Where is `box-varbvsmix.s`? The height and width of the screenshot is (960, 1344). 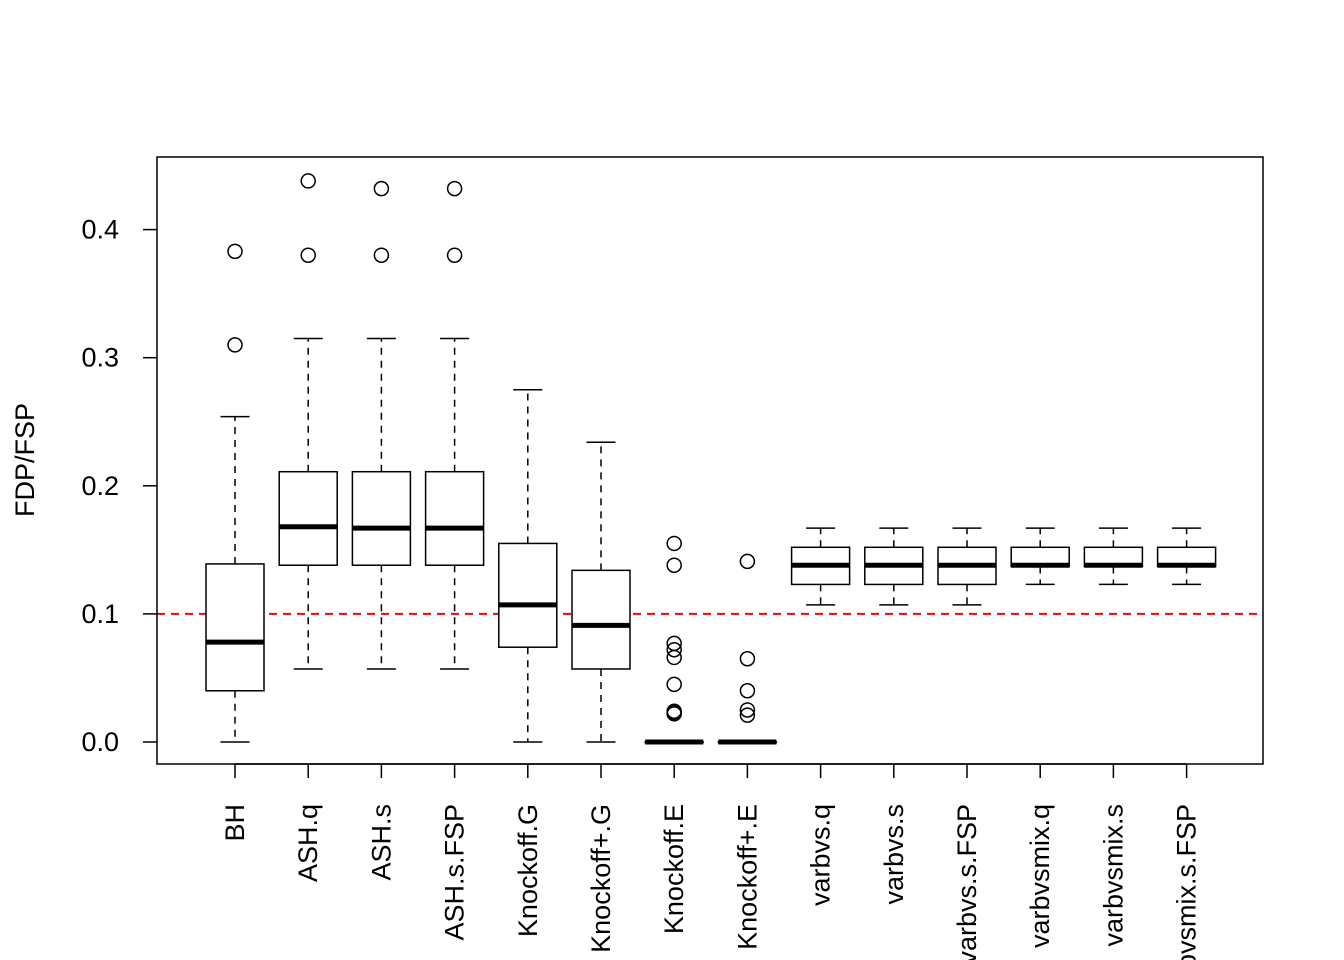
box-varbvsmix.s is located at coordinates (1113, 556).